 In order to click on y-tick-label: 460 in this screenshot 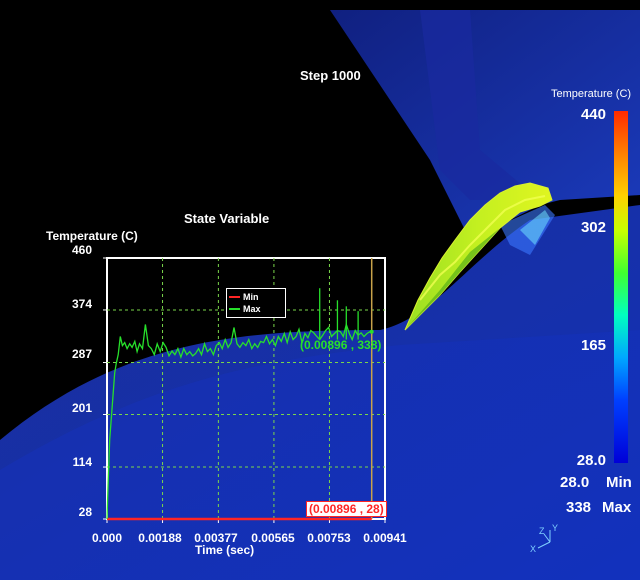, I will do `click(81, 250)`.